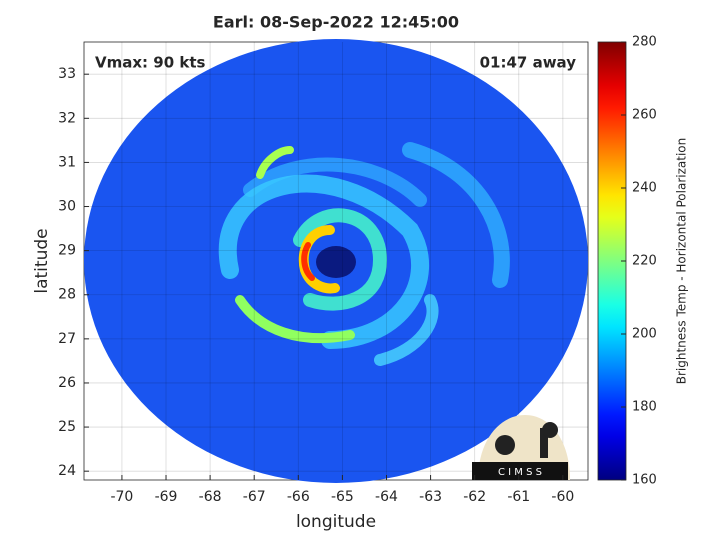 This screenshot has width=720, height=540. What do you see at coordinates (67, 427) in the screenshot?
I see `y-tick-label: 25` at bounding box center [67, 427].